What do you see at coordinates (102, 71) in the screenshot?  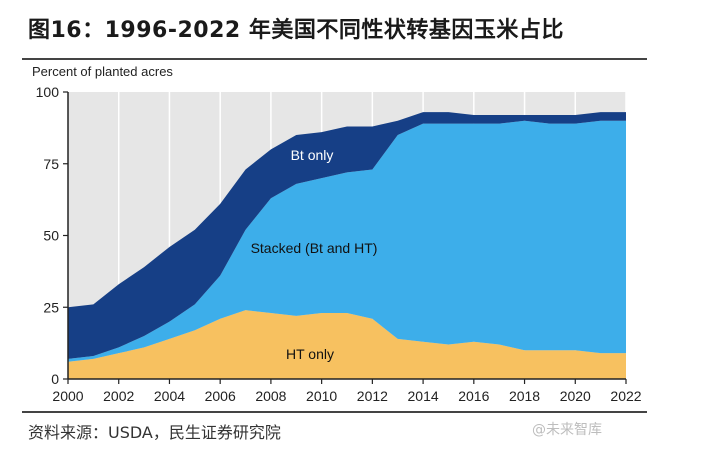 I see `y-axis-label: Percent of planted acres` at bounding box center [102, 71].